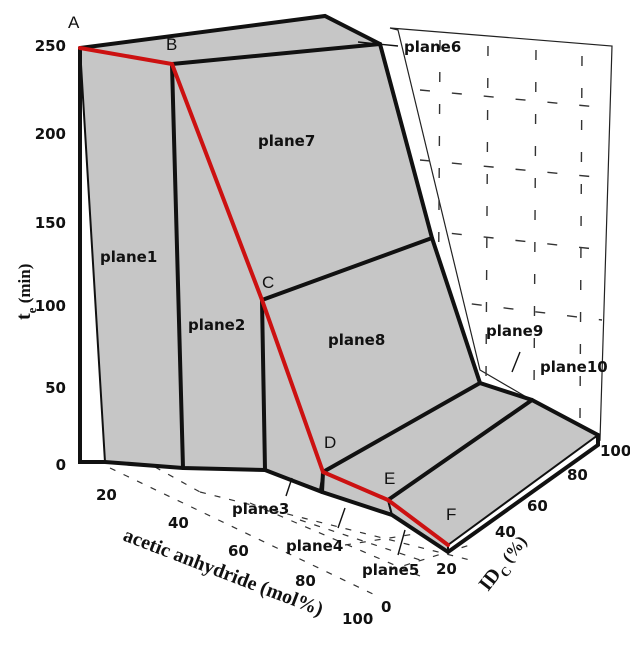 The width and height of the screenshot is (630, 647). Describe the element at coordinates (330, 442) in the screenshot. I see `point-d-label: D` at that location.